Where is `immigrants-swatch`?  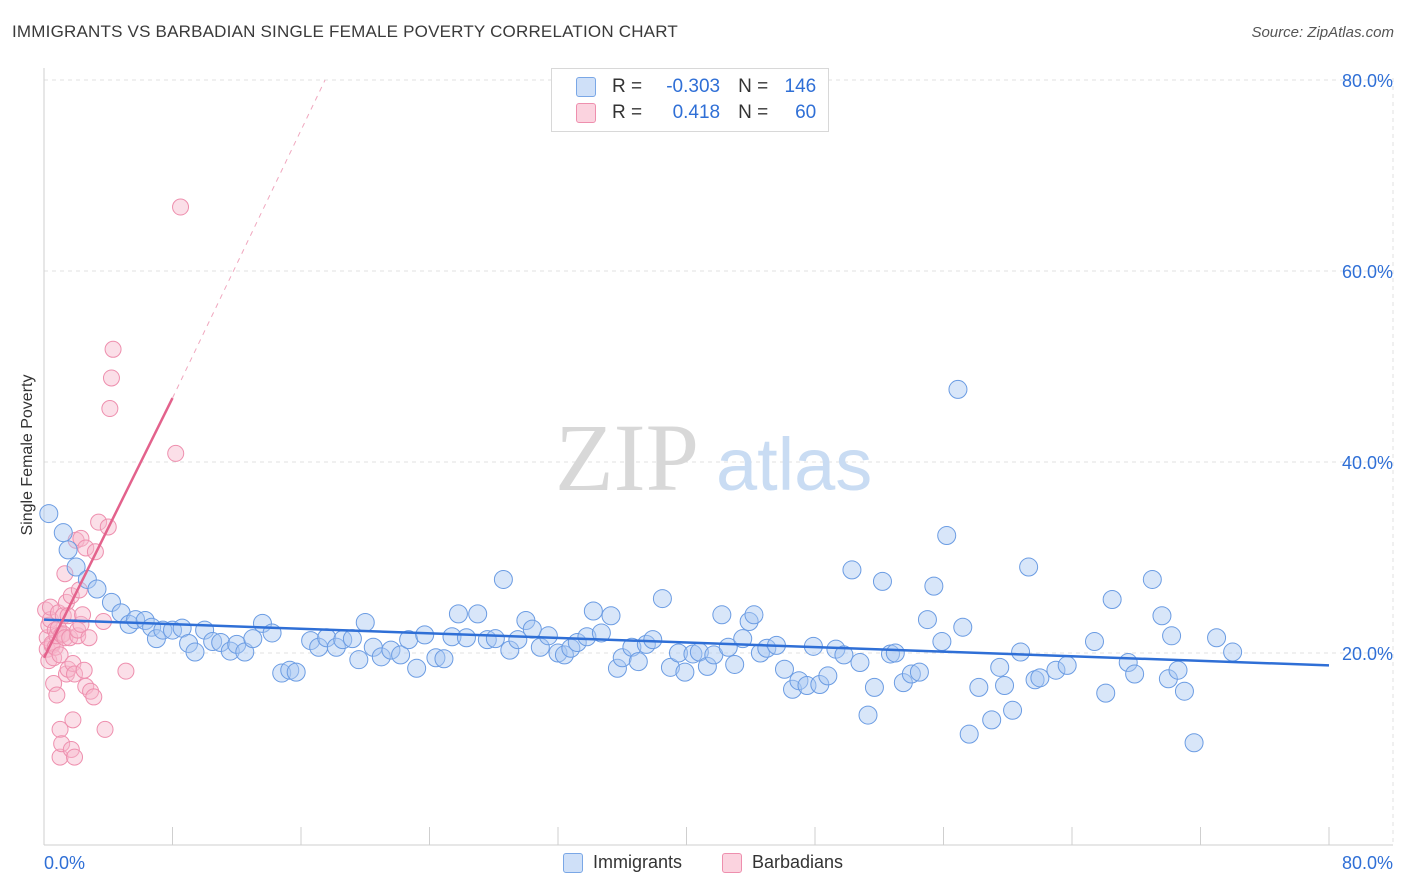
immigrants-swatch is located at coordinates (586, 87).